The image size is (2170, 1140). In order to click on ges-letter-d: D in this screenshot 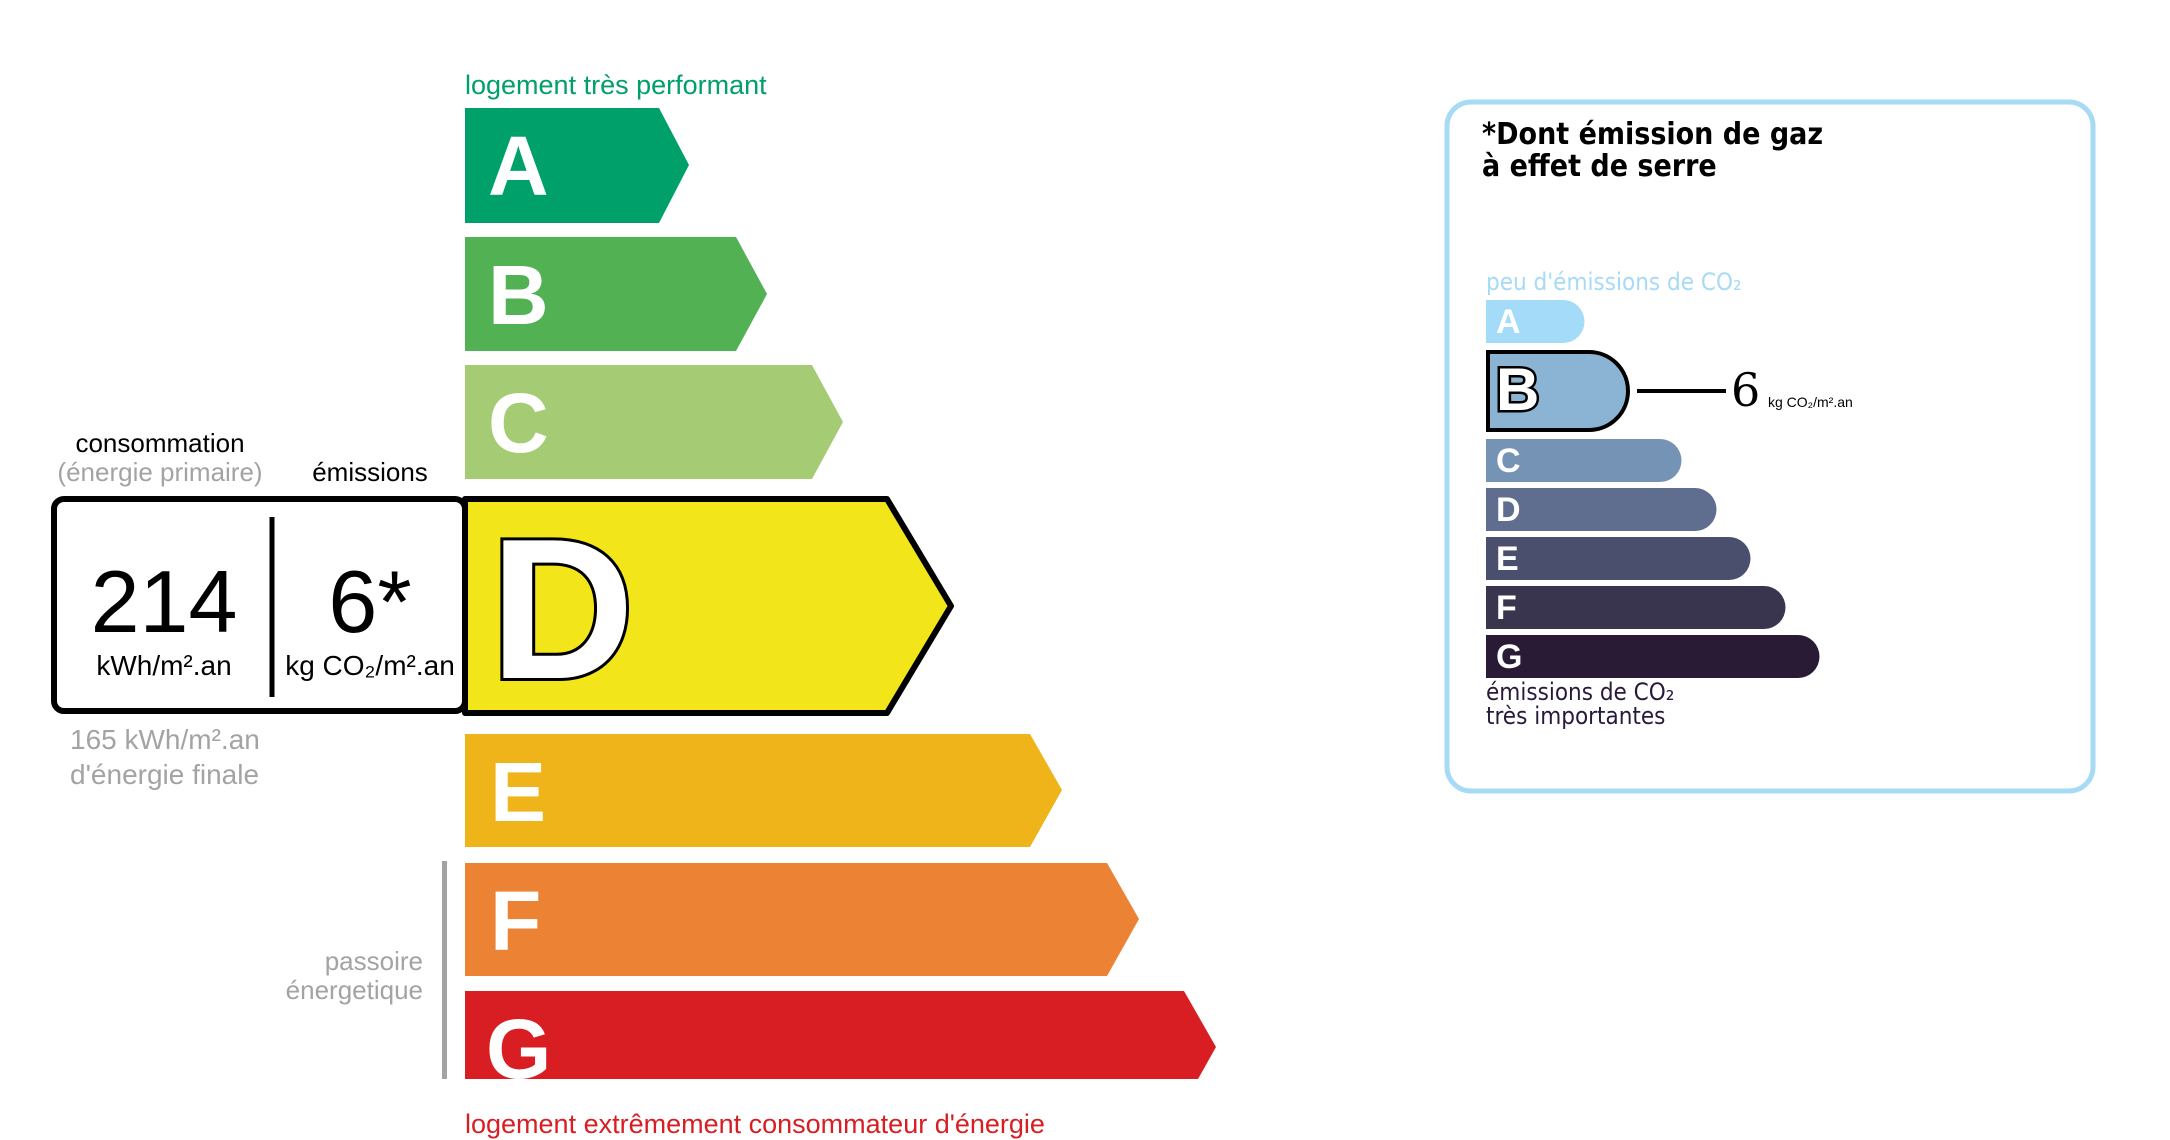, I will do `click(1508, 510)`.